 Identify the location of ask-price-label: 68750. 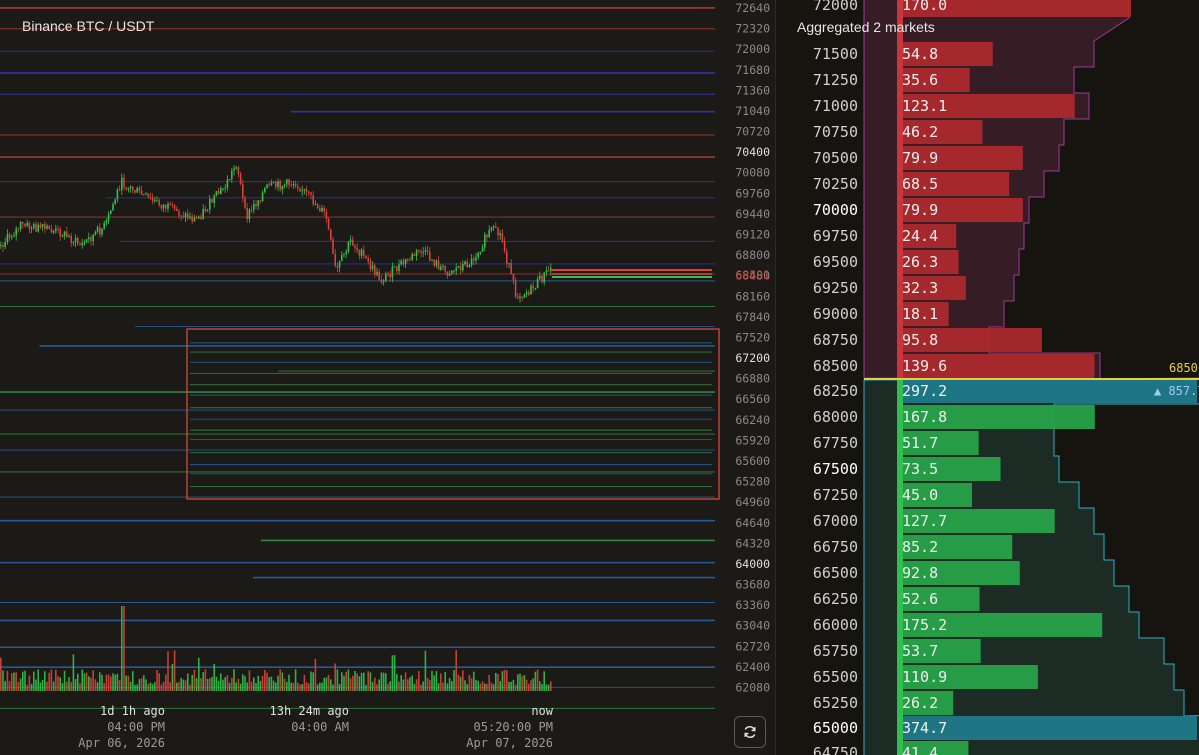
(835, 340).